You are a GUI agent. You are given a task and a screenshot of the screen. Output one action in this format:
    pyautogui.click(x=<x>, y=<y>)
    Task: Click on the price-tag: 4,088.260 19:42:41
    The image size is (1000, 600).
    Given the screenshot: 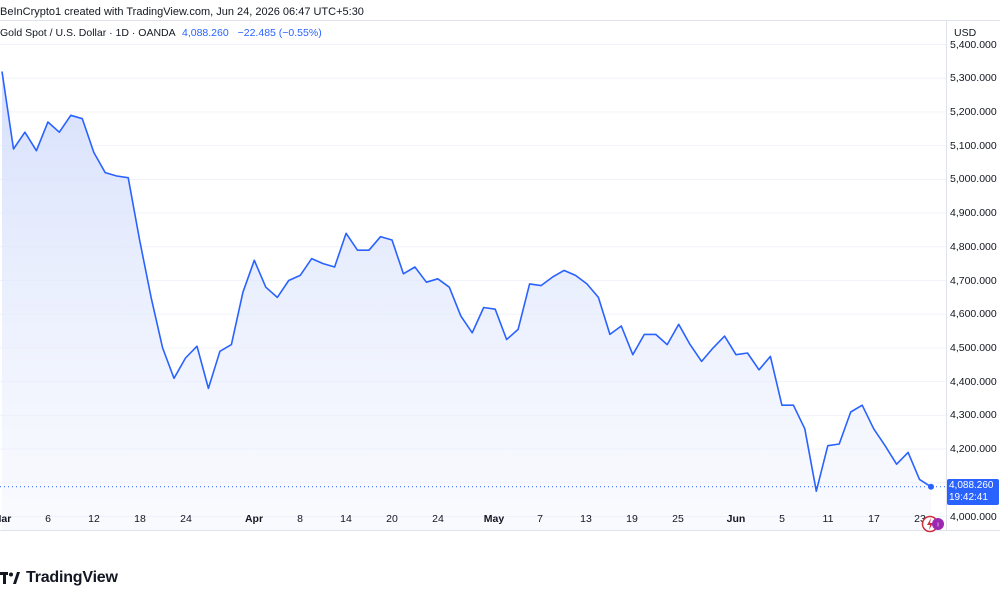 What is the action you would take?
    pyautogui.click(x=973, y=492)
    